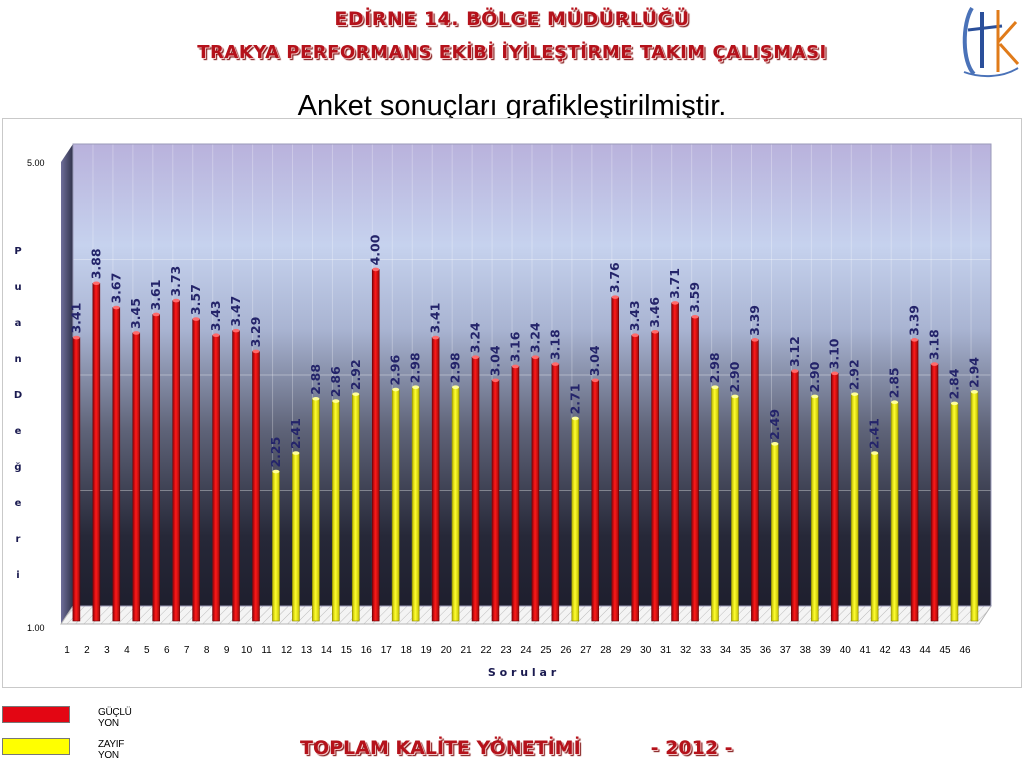 Image resolution: width=1024 pixels, height=768 pixels. Describe the element at coordinates (440, 748) in the screenshot. I see `footer-title: TOPLAM KALİTE YÖNETİMİ` at that location.